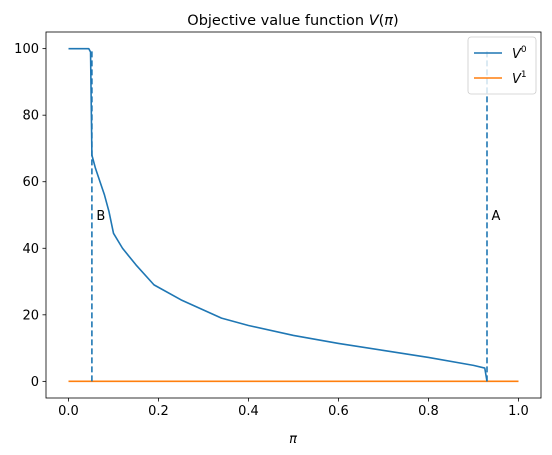 This screenshot has height=455, width=552. I want to click on x-tick-label: 0.2, so click(158, 411).